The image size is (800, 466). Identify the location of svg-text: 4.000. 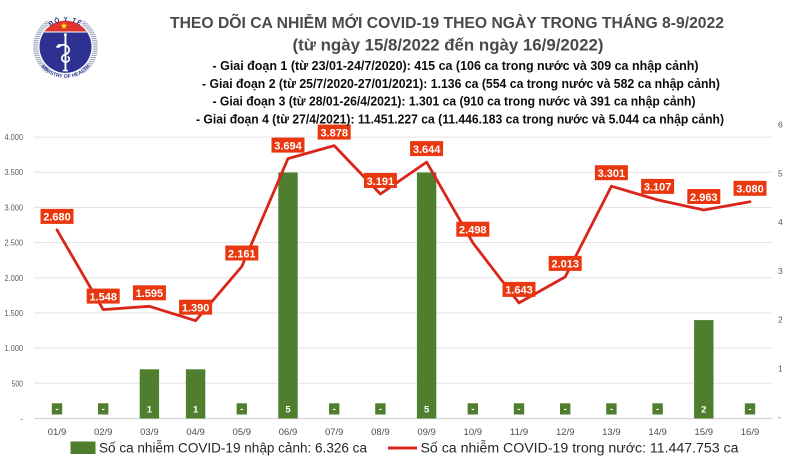
(14, 137).